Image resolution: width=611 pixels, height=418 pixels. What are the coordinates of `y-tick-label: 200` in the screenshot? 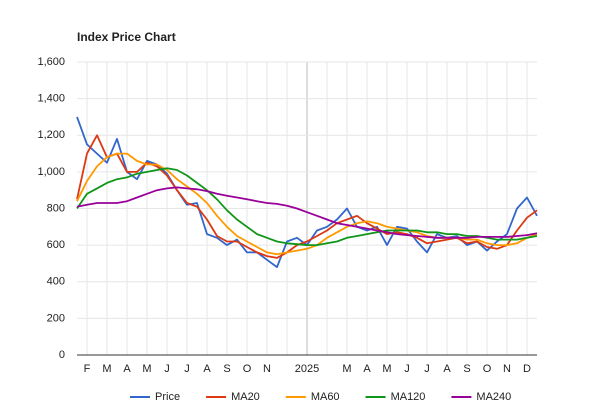 It's located at (56, 318).